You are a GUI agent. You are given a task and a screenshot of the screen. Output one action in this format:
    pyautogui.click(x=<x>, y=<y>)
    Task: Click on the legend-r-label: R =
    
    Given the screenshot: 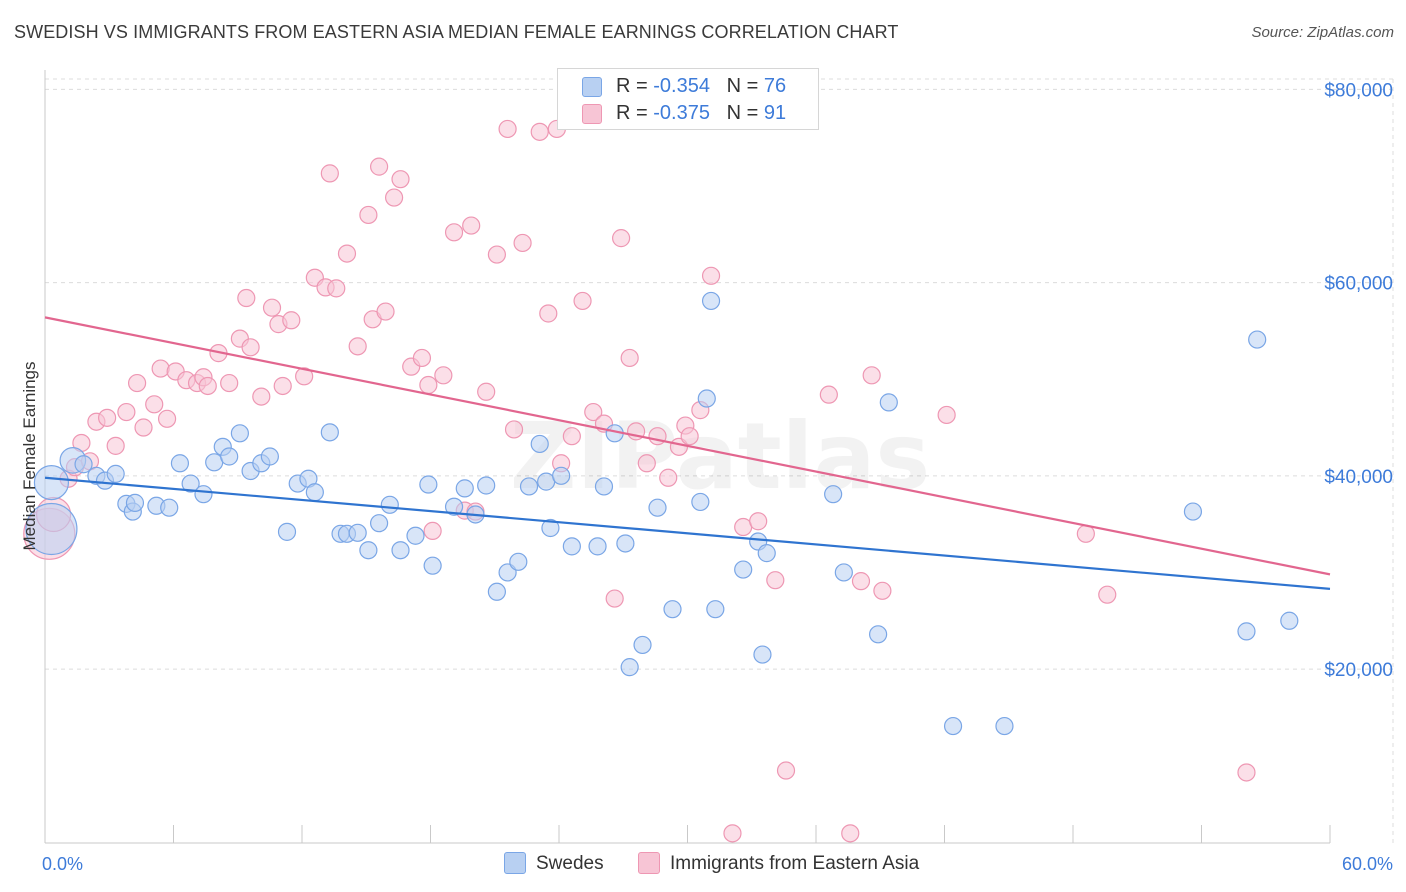 What is the action you would take?
    pyautogui.click(x=632, y=86)
    